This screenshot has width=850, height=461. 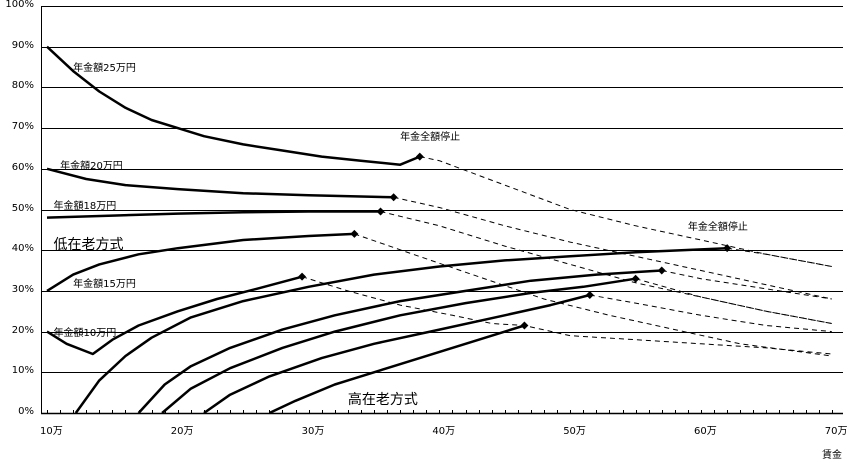 I want to click on annotation-label: 年金額10万円, so click(x=85, y=333).